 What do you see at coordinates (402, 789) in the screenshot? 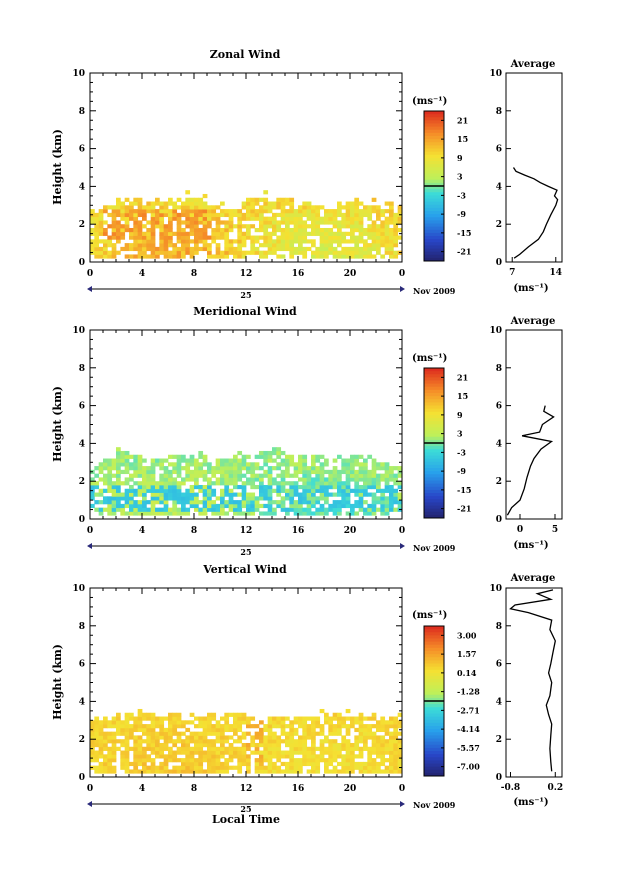
I see `x-tick-label: 0` at bounding box center [402, 789].